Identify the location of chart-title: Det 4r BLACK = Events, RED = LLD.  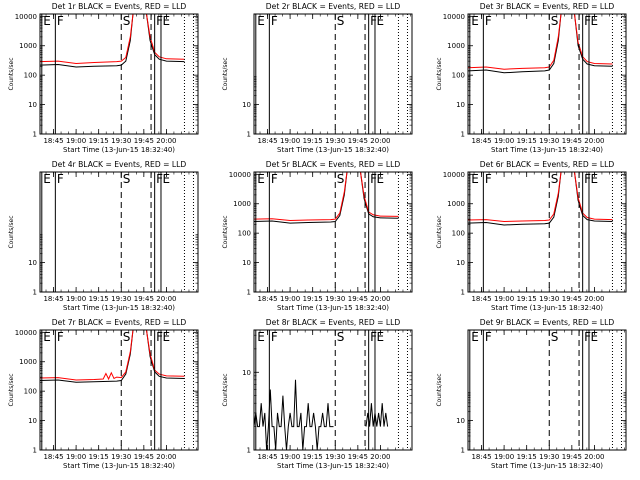
(119, 164).